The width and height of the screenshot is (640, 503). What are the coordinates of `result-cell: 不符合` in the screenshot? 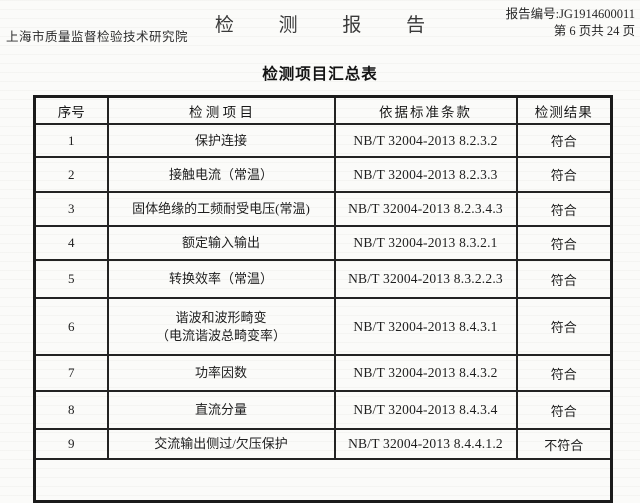 It's located at (564, 444).